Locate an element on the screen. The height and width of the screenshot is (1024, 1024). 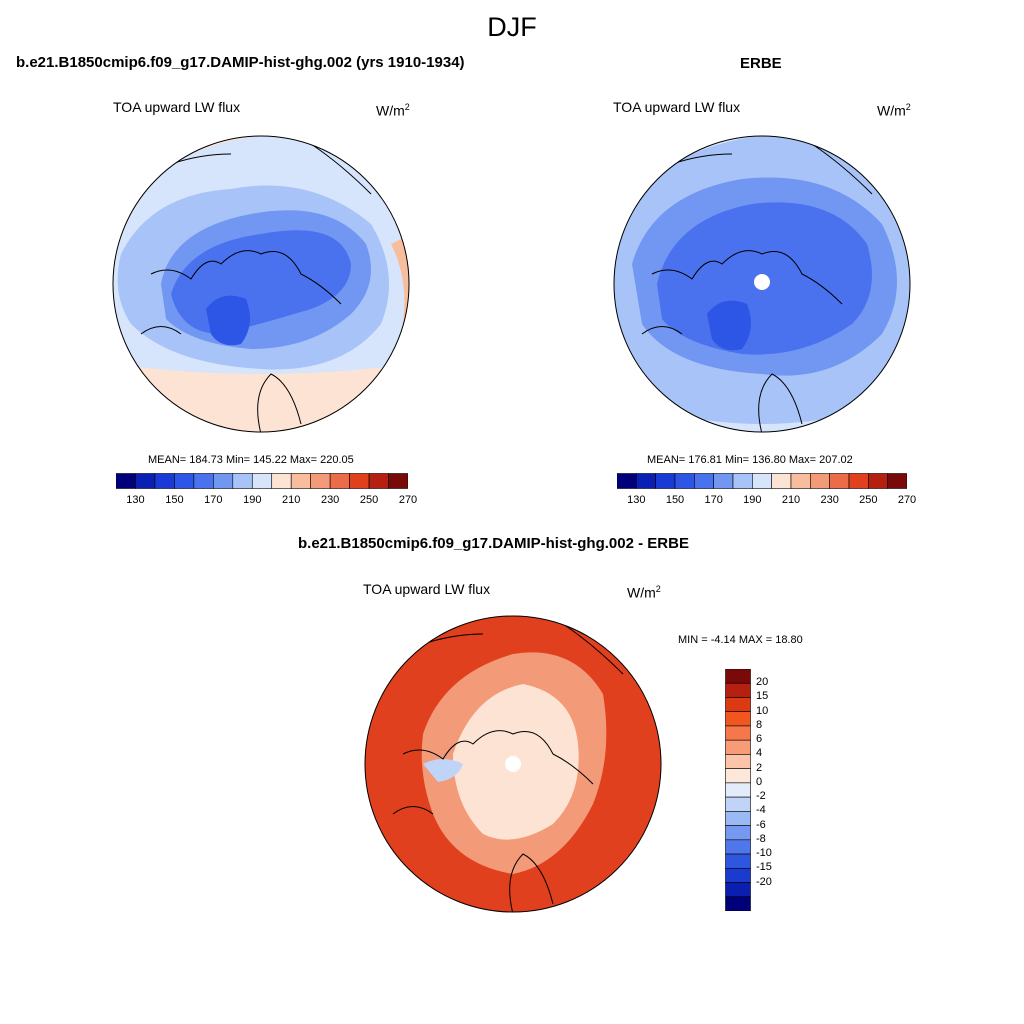
panel-obs-colorbar is located at coordinates (762, 481).